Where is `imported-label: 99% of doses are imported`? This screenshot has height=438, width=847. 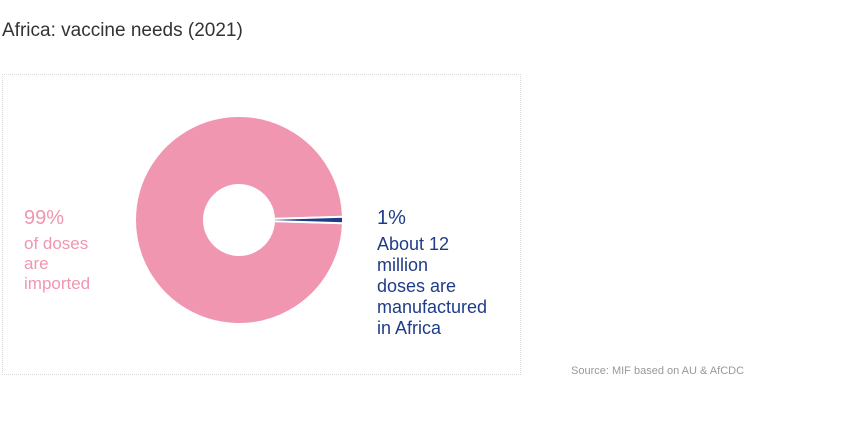
imported-label: 99% of doses are imported is located at coordinates (57, 250).